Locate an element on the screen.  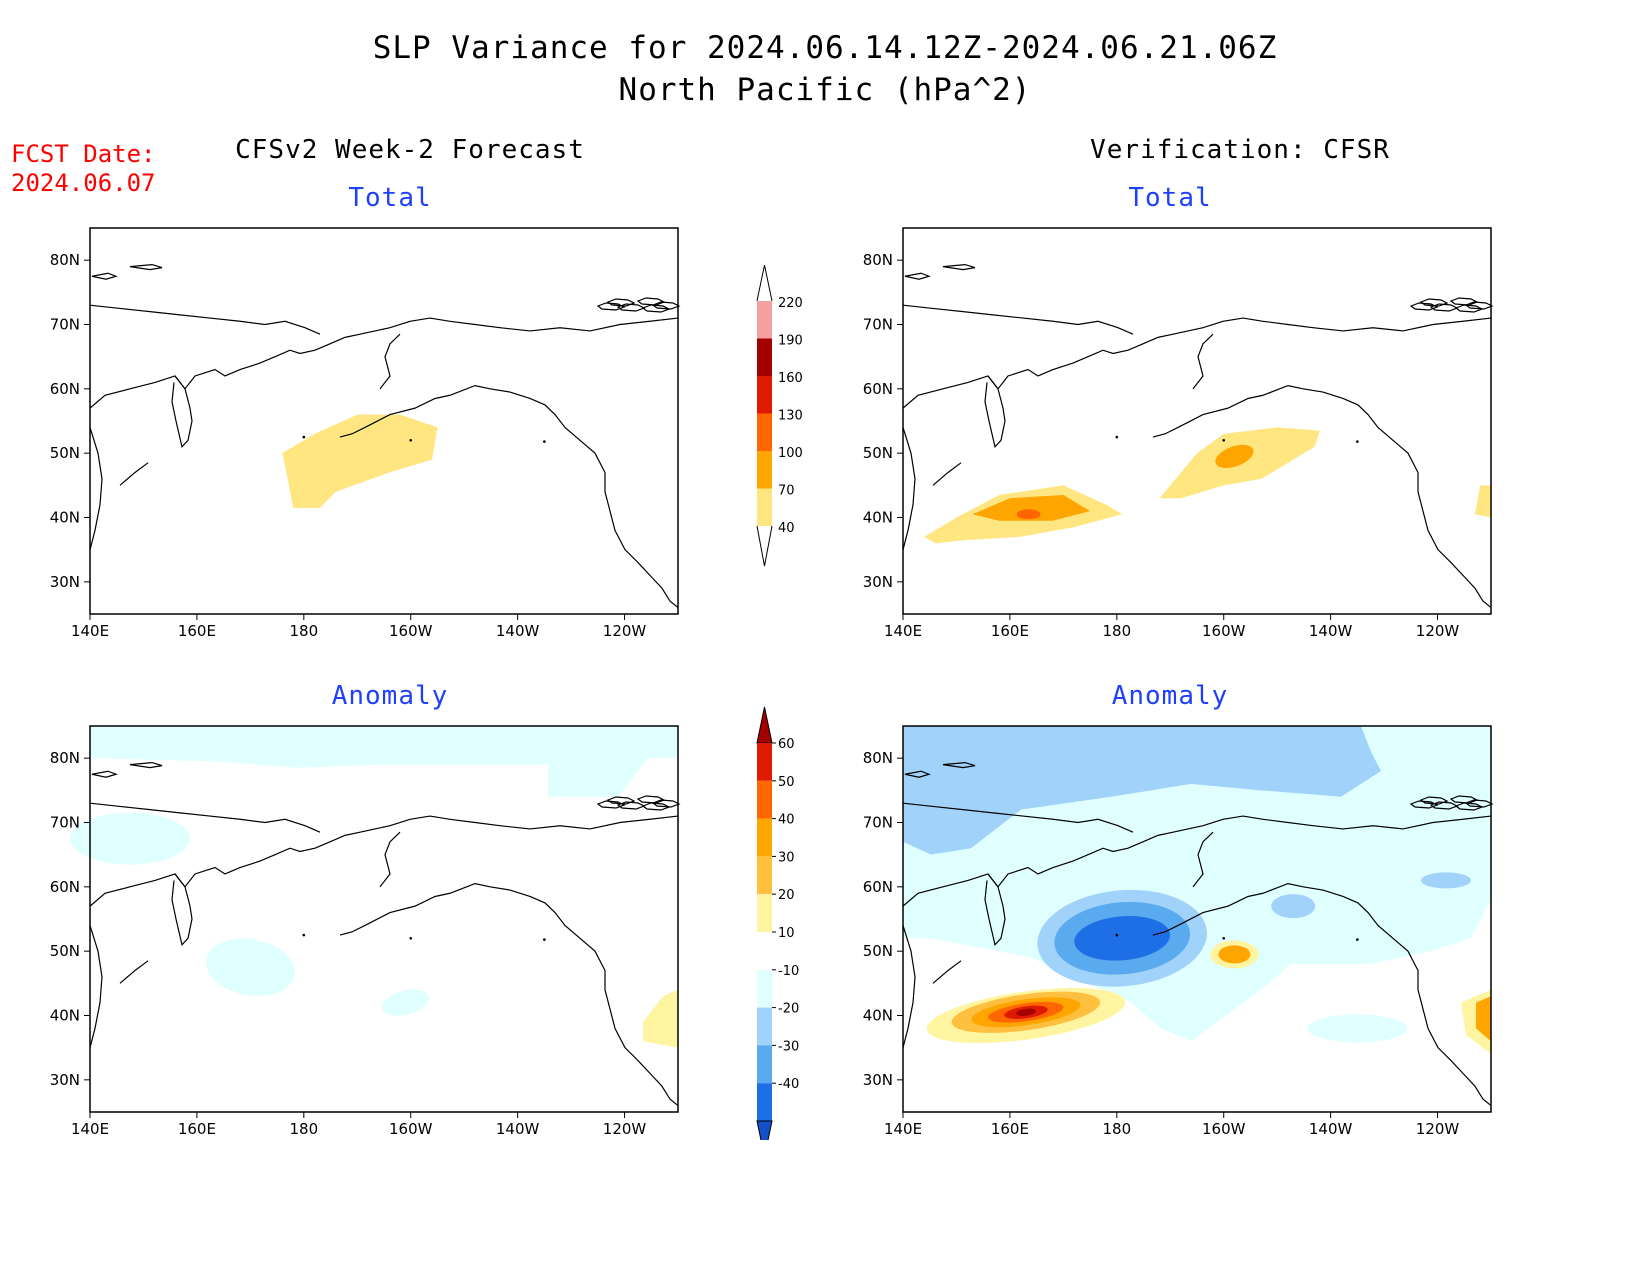
anomaly-plus60-contour is located at coordinates (1026, 1012).